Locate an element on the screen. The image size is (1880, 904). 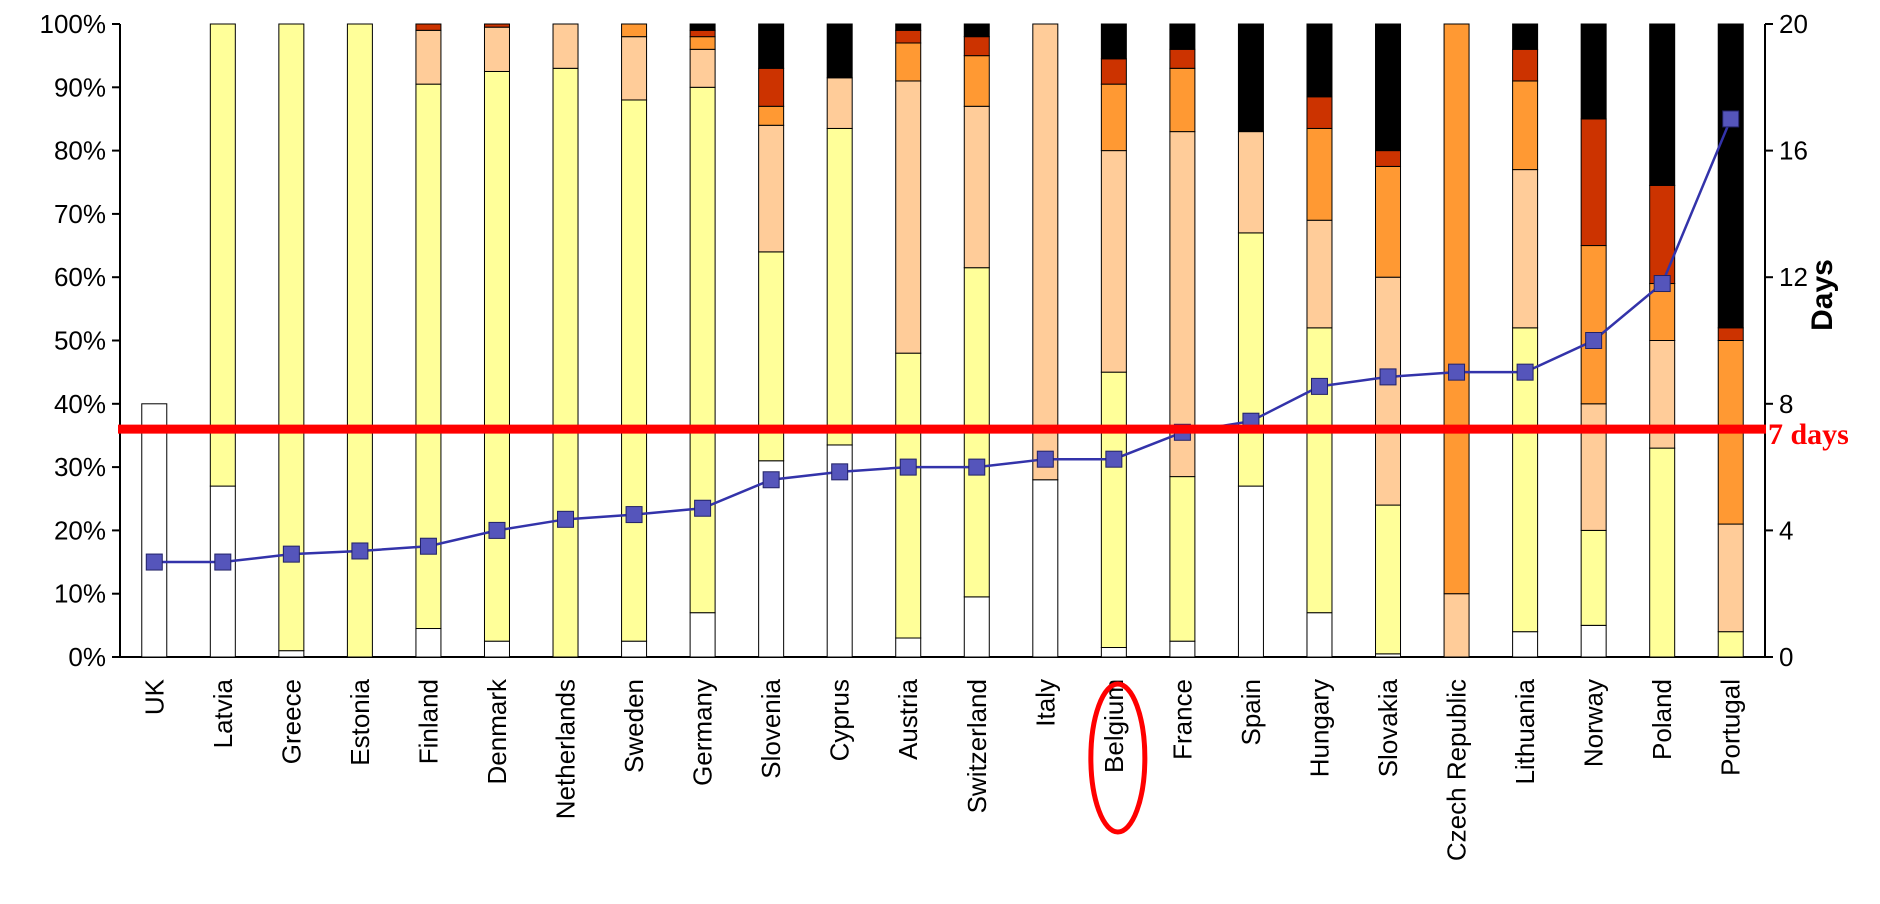
bar-latvia is located at coordinates (222, 340).